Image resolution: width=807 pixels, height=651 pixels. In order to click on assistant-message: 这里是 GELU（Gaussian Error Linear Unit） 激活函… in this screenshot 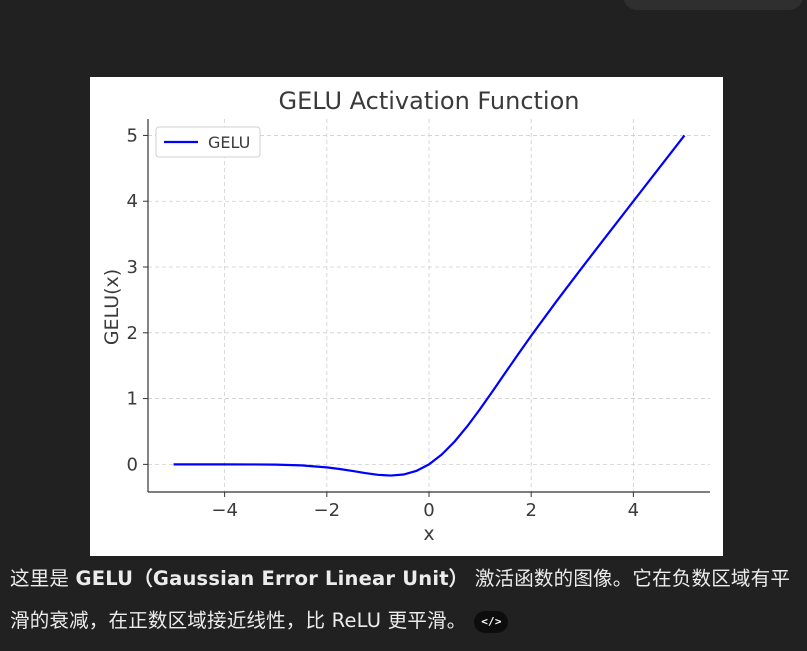, I will do `click(405, 600)`.